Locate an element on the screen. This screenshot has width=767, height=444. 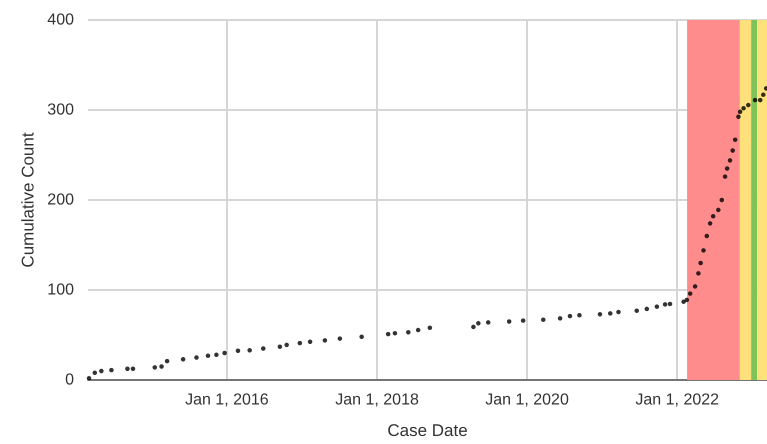
x-tick-label: Jan 1, 2016 is located at coordinates (227, 400).